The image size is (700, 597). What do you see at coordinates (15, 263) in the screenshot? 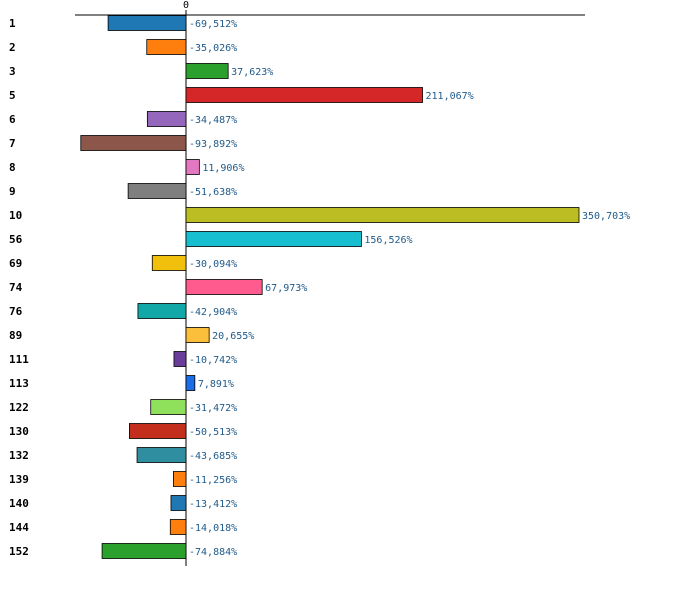
I see `category-label: 69` at bounding box center [15, 263].